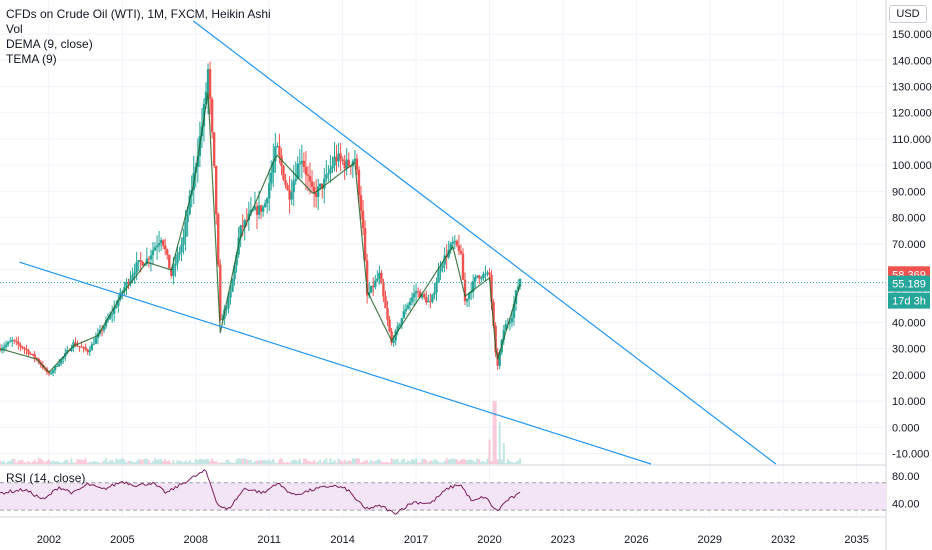 Image resolution: width=932 pixels, height=550 pixels. Describe the element at coordinates (909, 245) in the screenshot. I see `price-tick-label: 70.000` at that location.